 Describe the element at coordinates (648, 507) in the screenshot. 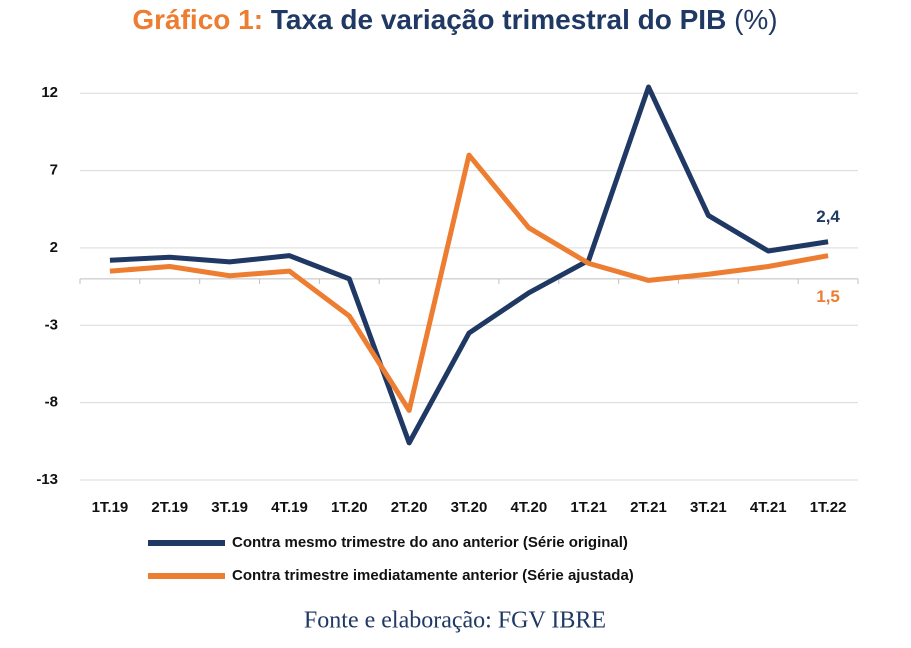

I see `x-tick-label: 2T.21` at that location.